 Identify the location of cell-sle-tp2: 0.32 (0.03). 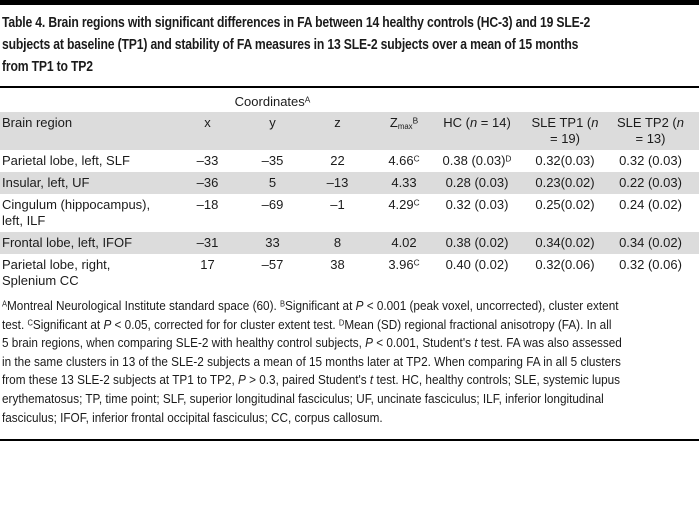
(650, 160).